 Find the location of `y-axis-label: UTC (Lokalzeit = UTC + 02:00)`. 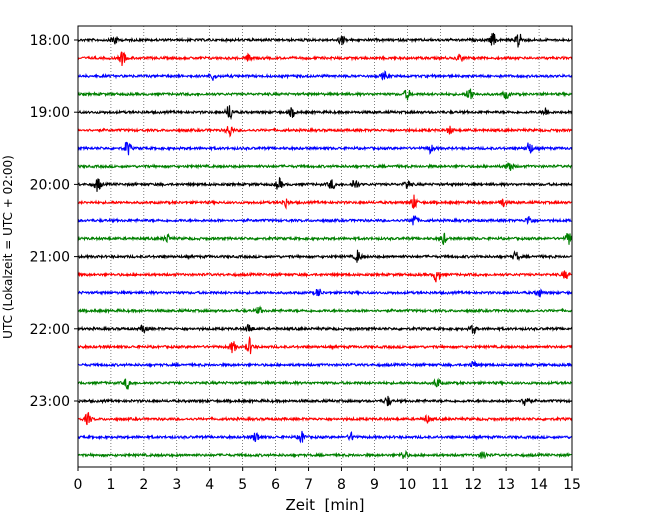

y-axis-label: UTC (Lokalzeit = UTC + 02:00) is located at coordinates (8, 247).